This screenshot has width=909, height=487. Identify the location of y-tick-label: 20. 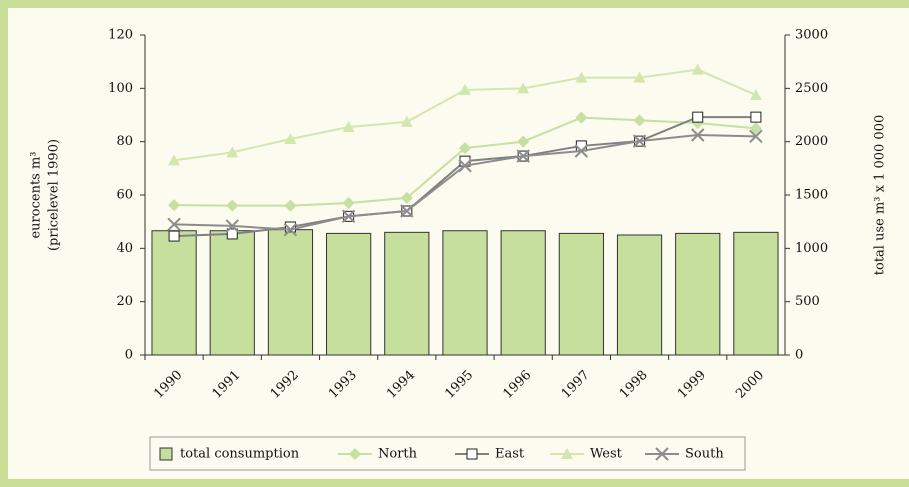
(124, 301).